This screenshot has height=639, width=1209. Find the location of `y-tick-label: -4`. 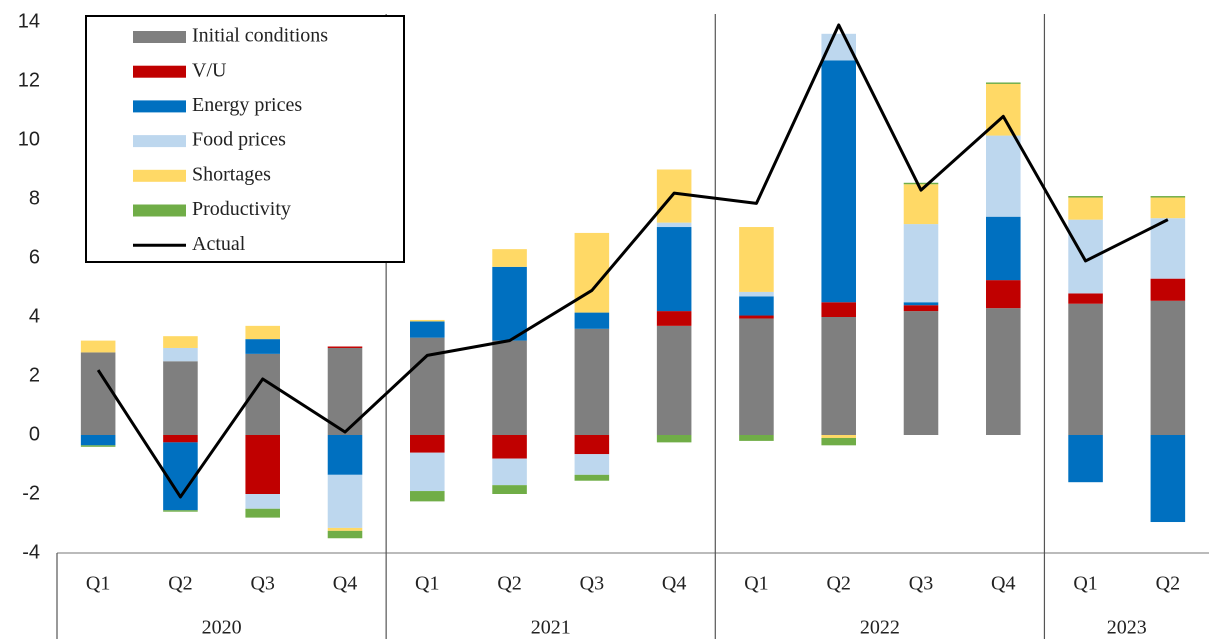

y-tick-label: -4 is located at coordinates (31, 552).